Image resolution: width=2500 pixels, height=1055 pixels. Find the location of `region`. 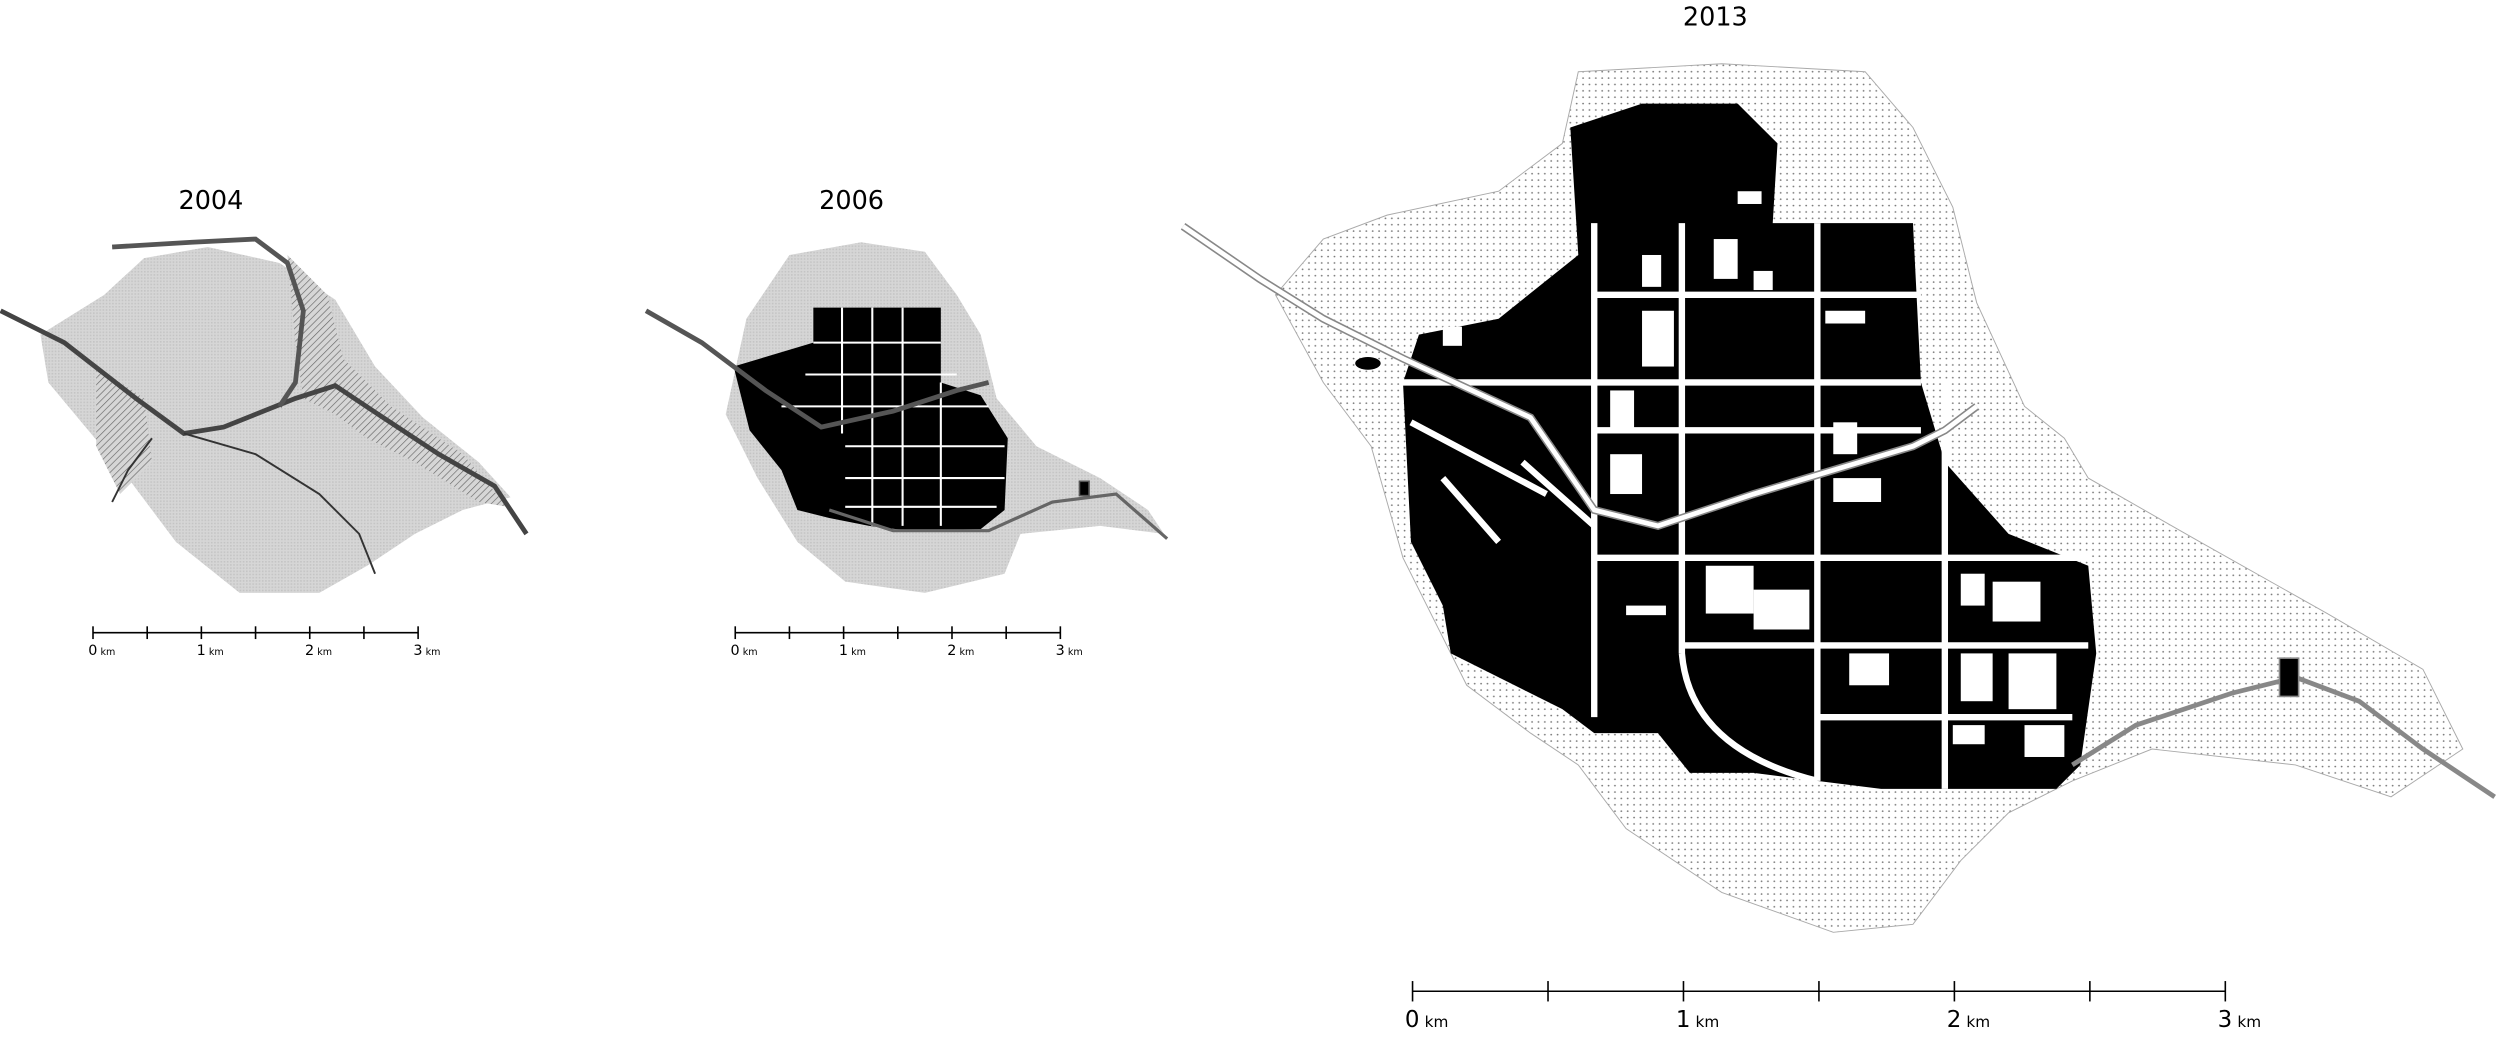

region is located at coordinates (275, 420).